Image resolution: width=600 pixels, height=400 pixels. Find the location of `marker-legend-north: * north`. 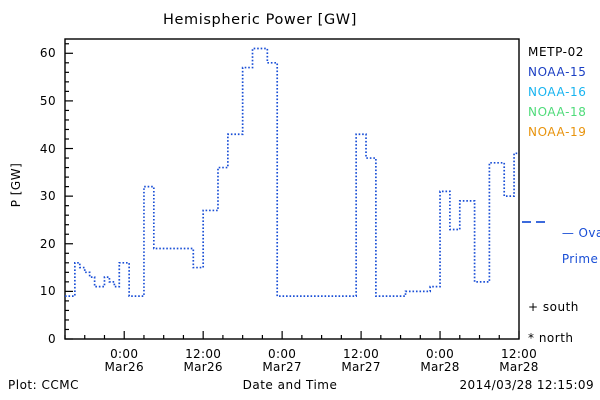

marker-legend-north: * north is located at coordinates (551, 338).